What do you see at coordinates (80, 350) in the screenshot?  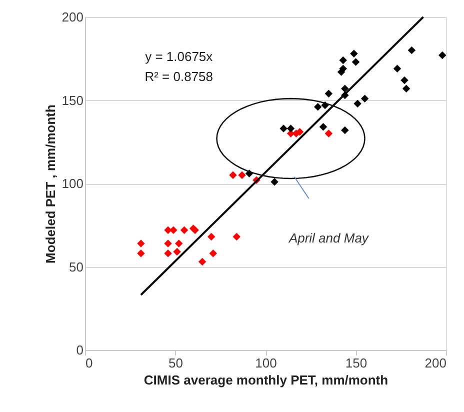 I see `y-tick-label: 0` at bounding box center [80, 350].